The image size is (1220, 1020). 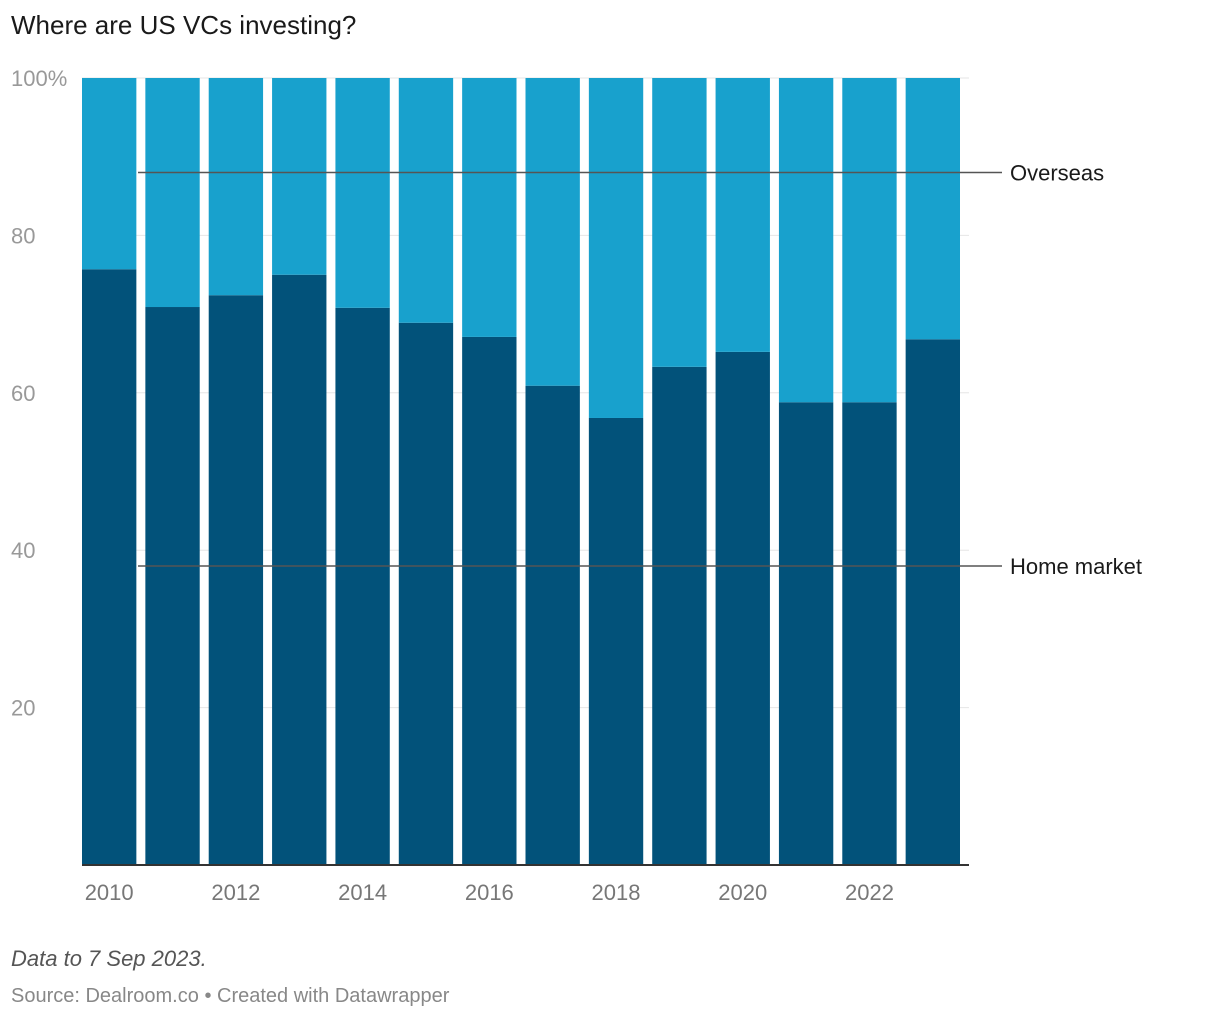 I want to click on bar-home-market-2023, so click(x=932, y=602).